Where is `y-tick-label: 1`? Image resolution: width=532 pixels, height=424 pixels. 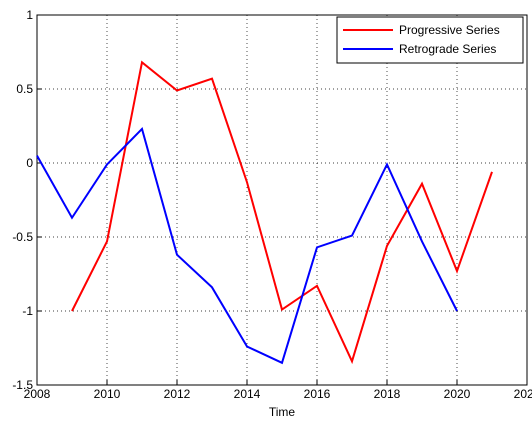
y-tick-label: 1 is located at coordinates (29, 15).